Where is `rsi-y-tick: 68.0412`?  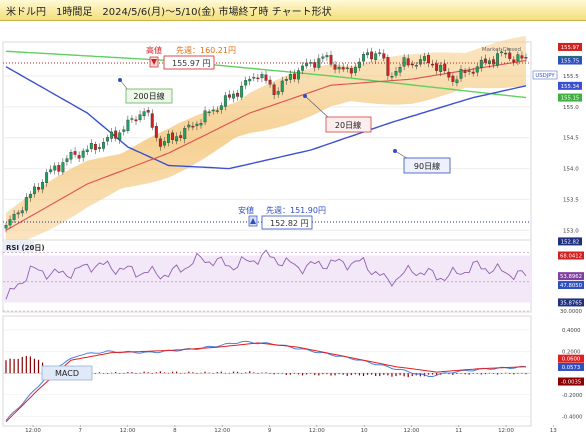 rsi-y-tick: 68.0412 is located at coordinates (571, 255).